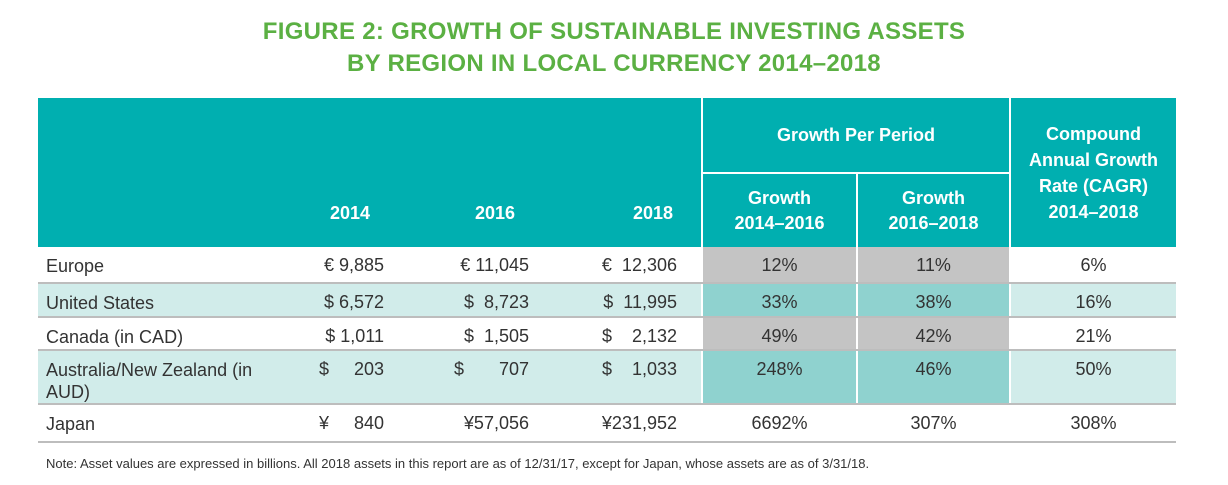 This screenshot has width=1228, height=485. Describe the element at coordinates (340, 172) in the screenshot. I see `header-2014: 2014` at that location.